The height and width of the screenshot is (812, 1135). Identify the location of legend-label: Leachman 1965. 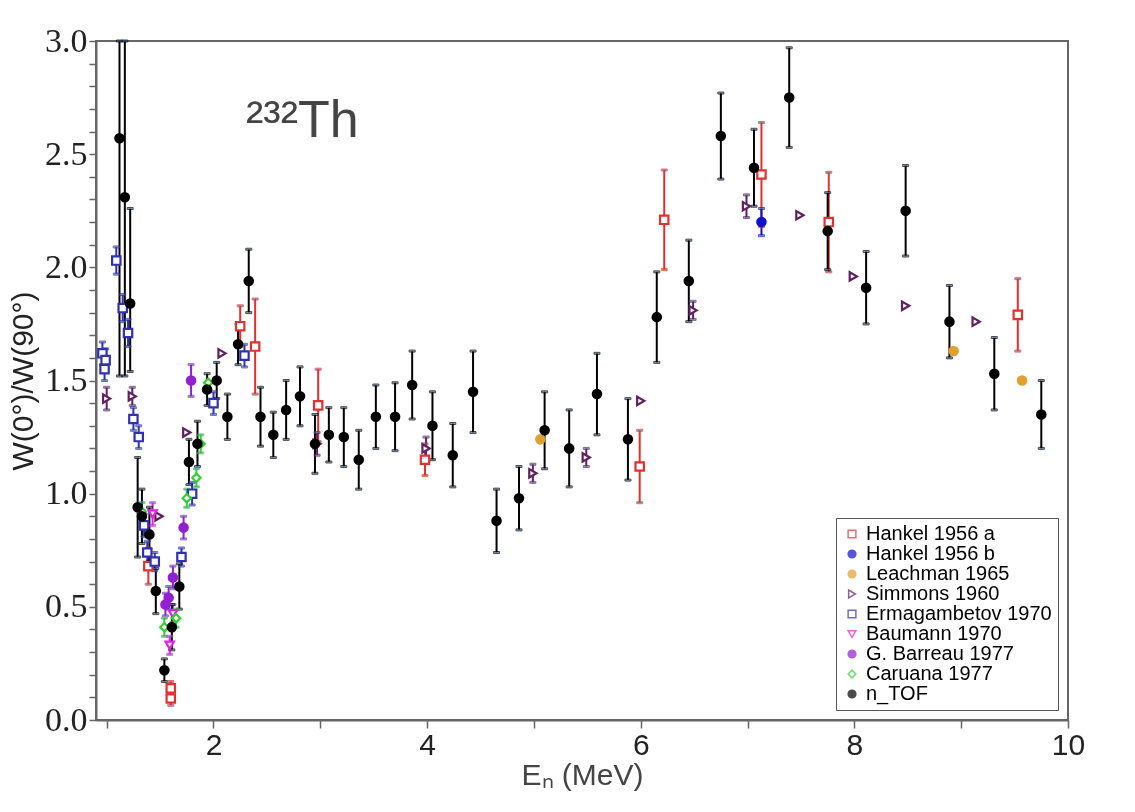
(938, 573).